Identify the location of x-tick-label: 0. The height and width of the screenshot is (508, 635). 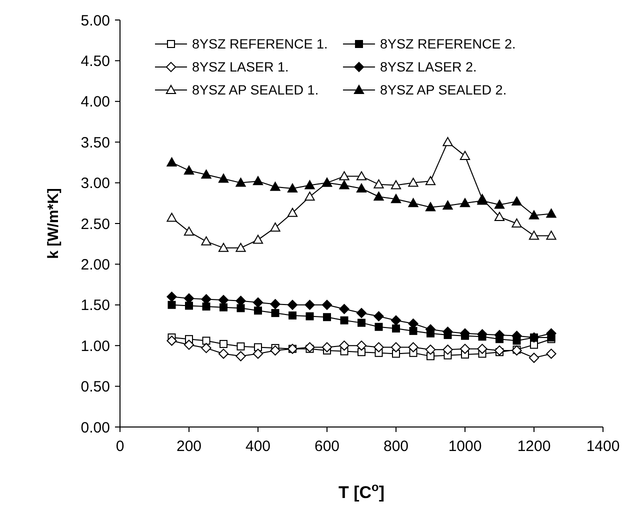
(120, 446).